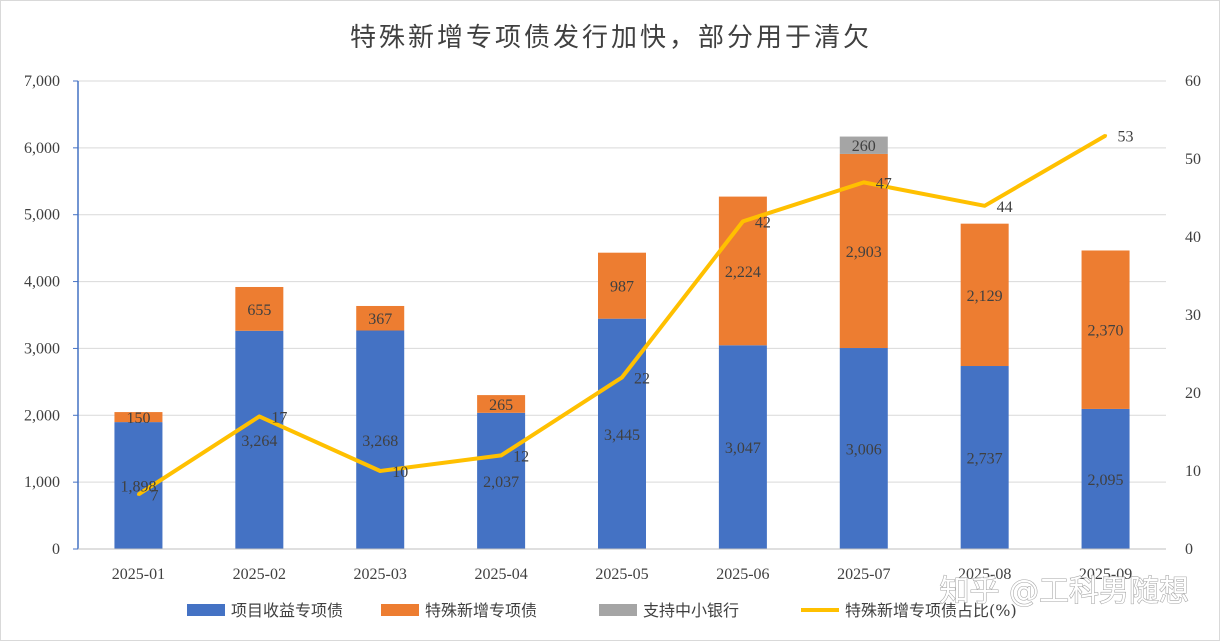 This screenshot has height=641, width=1220. What do you see at coordinates (742, 574) in the screenshot?
I see `x-tick-label: 2025-06` at bounding box center [742, 574].